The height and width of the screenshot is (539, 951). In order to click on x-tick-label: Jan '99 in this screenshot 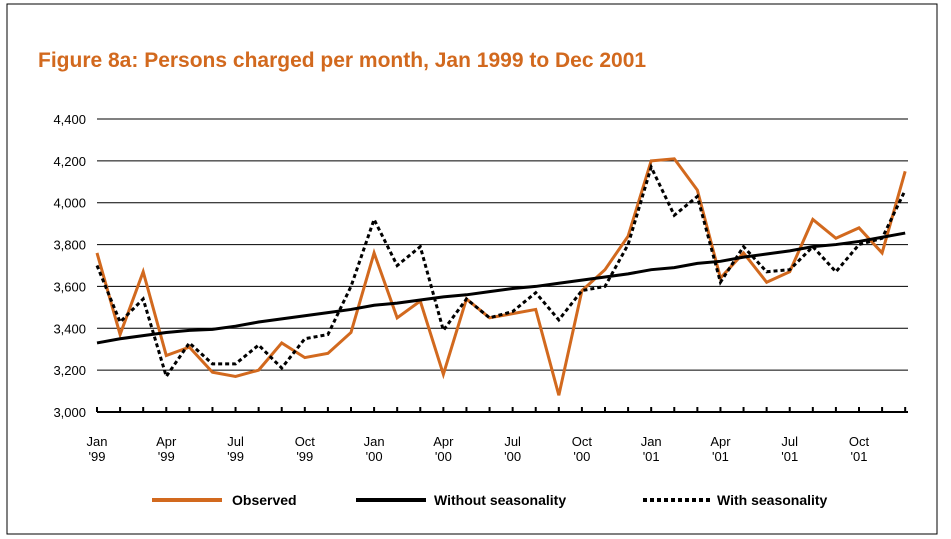, I will do `click(97, 449)`.